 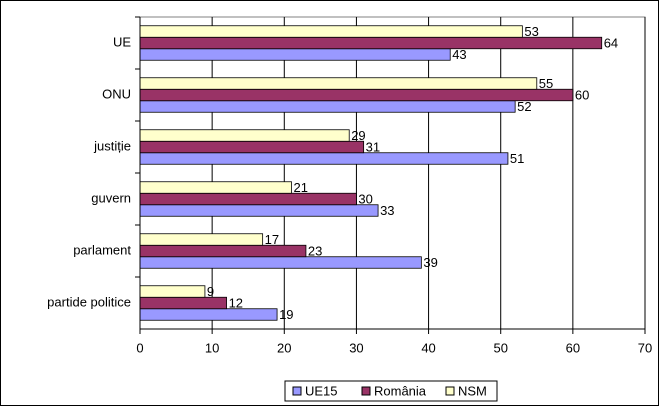 What do you see at coordinates (400, 390) in the screenshot?
I see `legend-label: România` at bounding box center [400, 390].